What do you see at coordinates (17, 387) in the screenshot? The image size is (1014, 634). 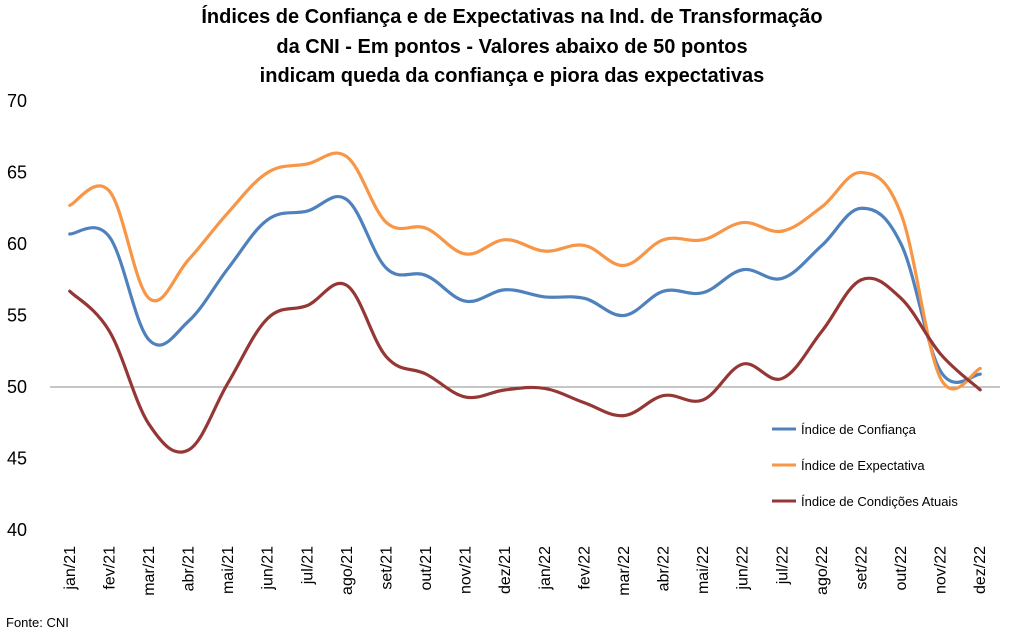 I see `y-tick-label: 50` at bounding box center [17, 387].